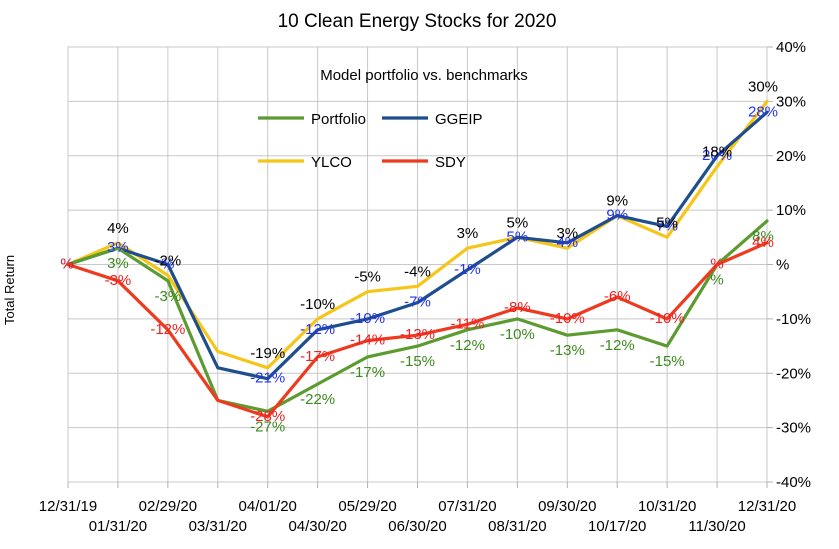 The width and height of the screenshot is (839, 549). What do you see at coordinates (317, 356) in the screenshot?
I see `data-label-sdy: -17%` at bounding box center [317, 356].